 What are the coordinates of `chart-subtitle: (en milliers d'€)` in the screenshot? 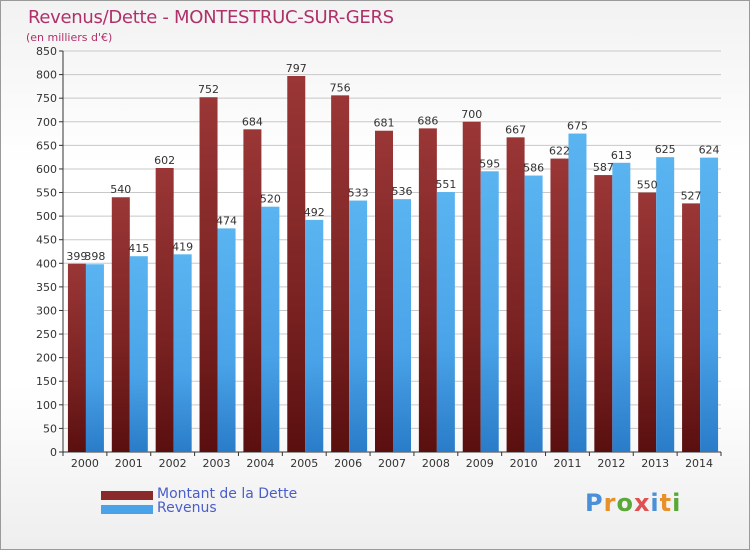 It's located at (69, 37).